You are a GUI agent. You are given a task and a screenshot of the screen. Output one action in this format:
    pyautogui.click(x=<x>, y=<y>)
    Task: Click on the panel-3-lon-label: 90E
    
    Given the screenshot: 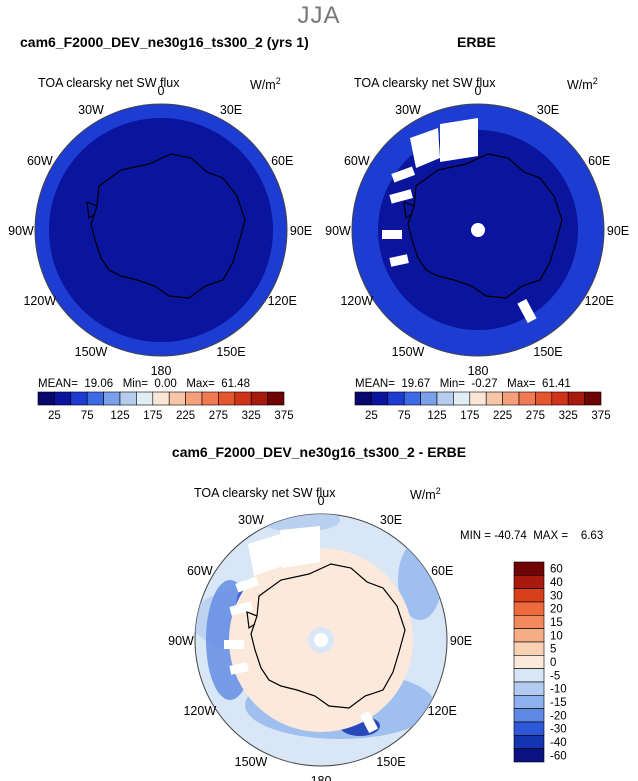 What is the action you would take?
    pyautogui.click(x=461, y=641)
    